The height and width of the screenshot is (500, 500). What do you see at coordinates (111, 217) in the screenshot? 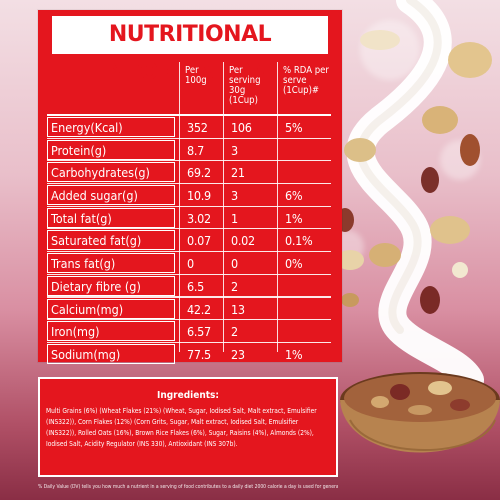
I see `nutrient-name: Total fat(g)` at bounding box center [111, 217].